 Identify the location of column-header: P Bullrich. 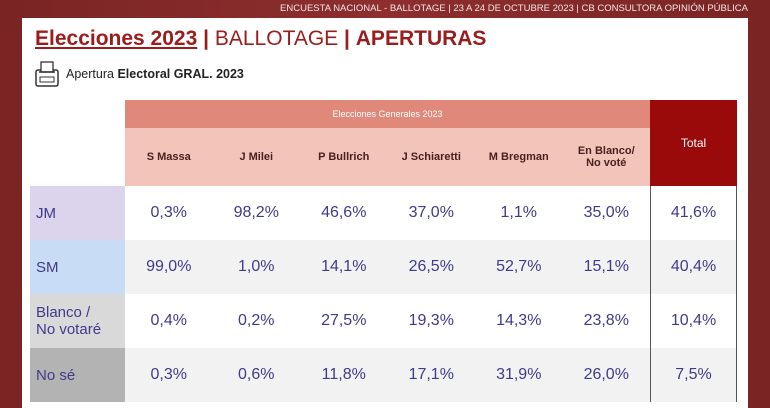
(344, 157).